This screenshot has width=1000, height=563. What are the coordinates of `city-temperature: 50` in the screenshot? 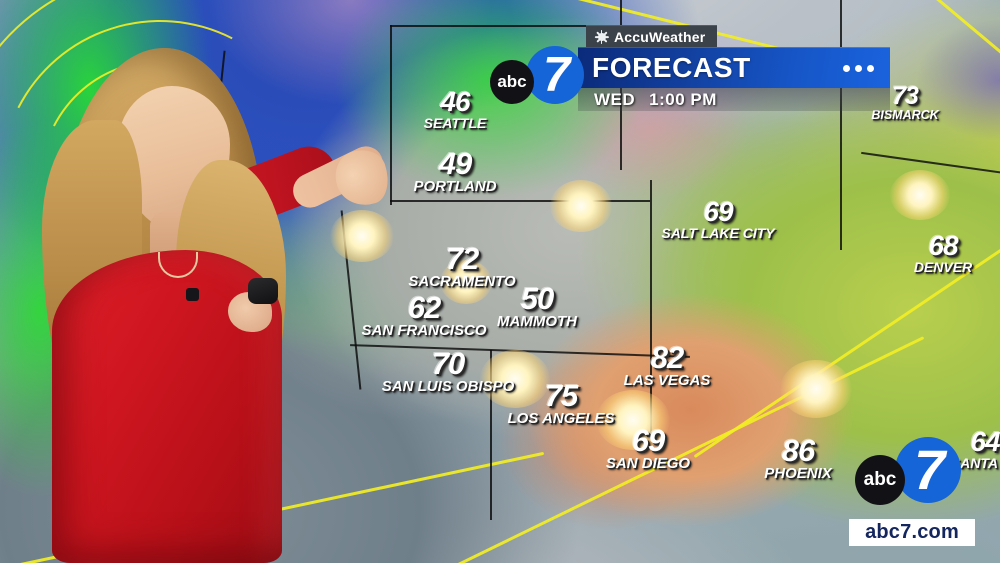 It's located at (537, 298).